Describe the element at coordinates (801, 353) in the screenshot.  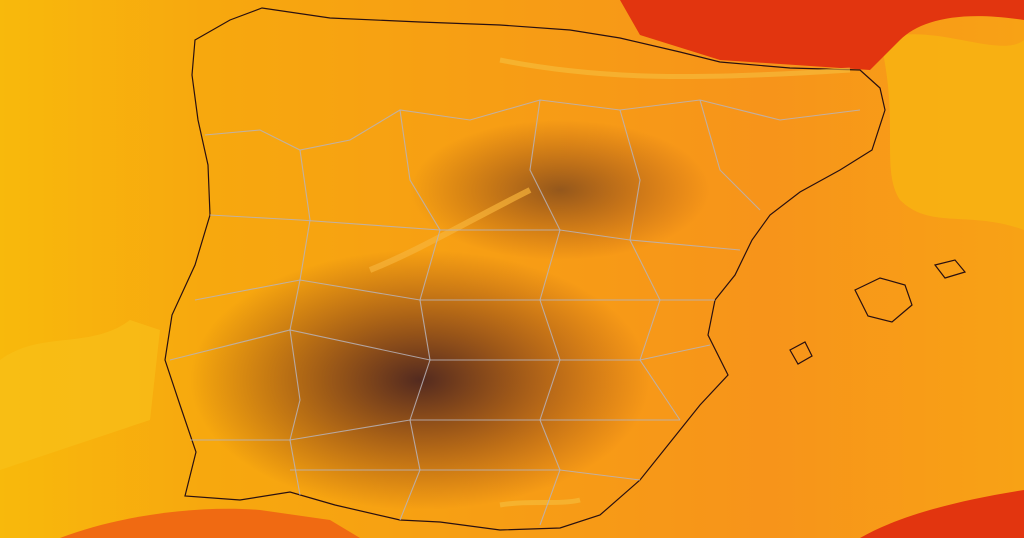
I see `ibiza` at that location.